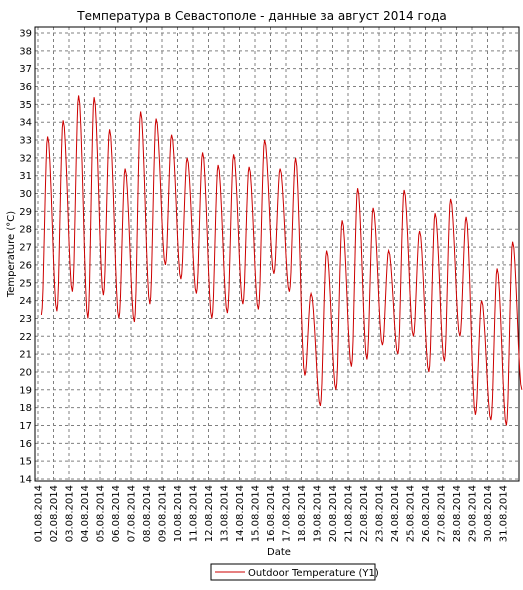  Describe the element at coordinates (488, 513) in the screenshot. I see `x-tick-label: 30.08.2014` at that location.